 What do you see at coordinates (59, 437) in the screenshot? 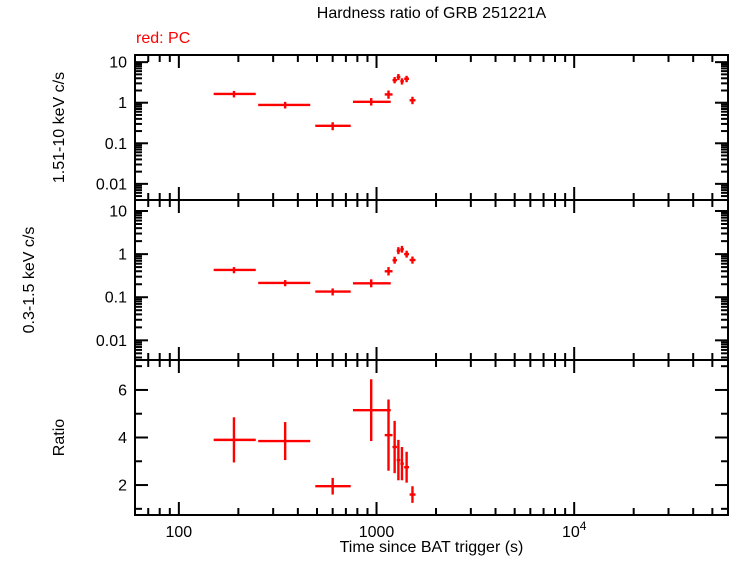
I see `y-axis-label: Ratio` at bounding box center [59, 437].